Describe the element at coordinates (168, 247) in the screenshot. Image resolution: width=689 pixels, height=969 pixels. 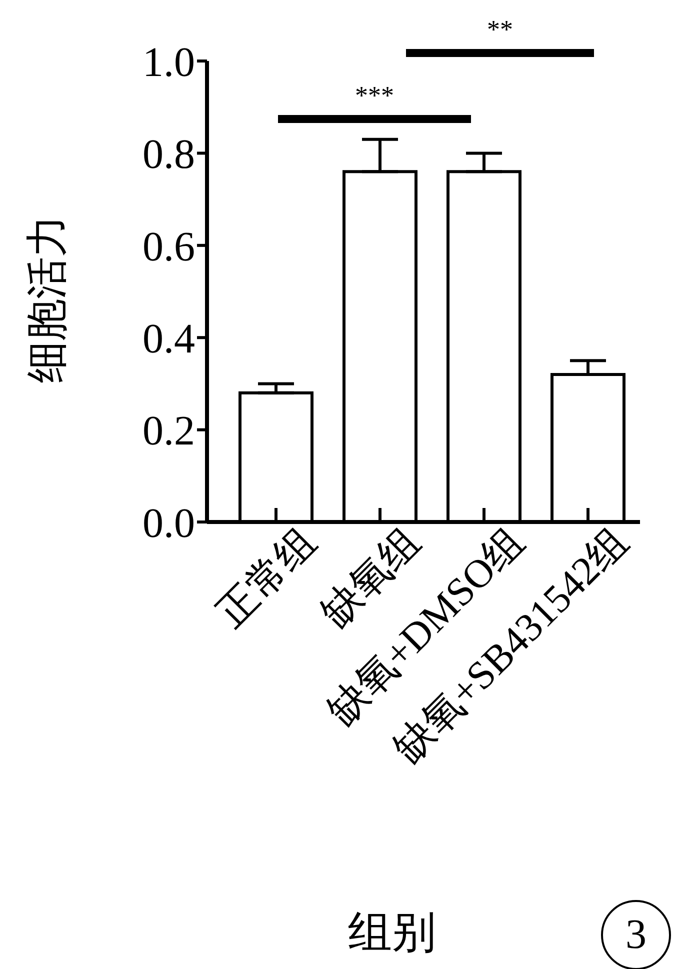
I see `y-tick-label: 0.6` at that location.